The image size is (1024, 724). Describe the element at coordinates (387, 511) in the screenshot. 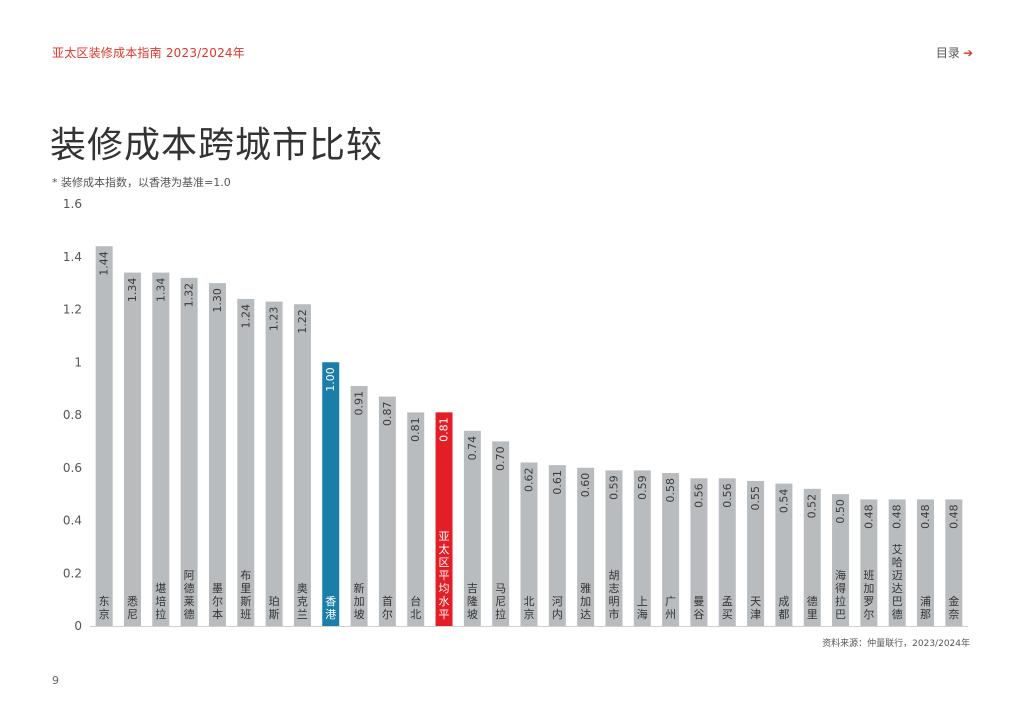

I see `bar-group: 0.87 首尔` at that location.